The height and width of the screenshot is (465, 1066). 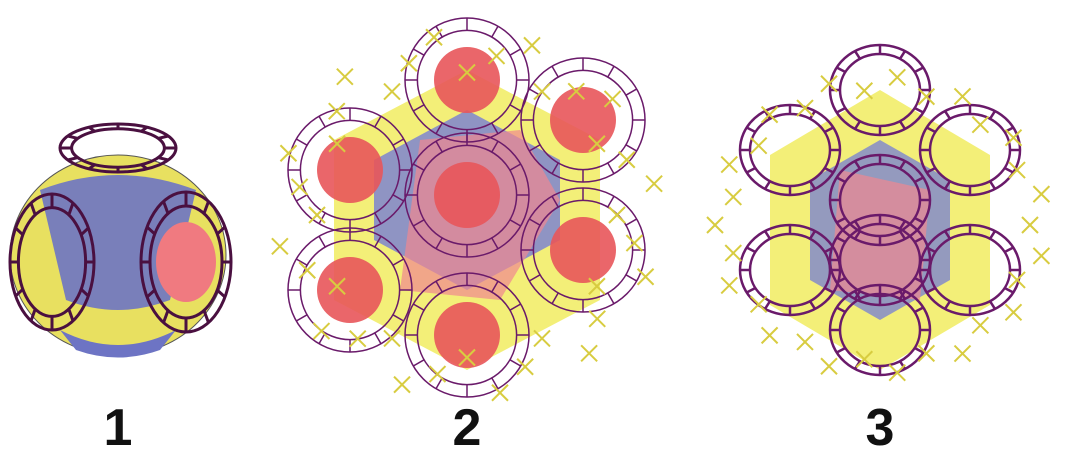 I want to click on panel-label: 1, so click(x=118, y=428).